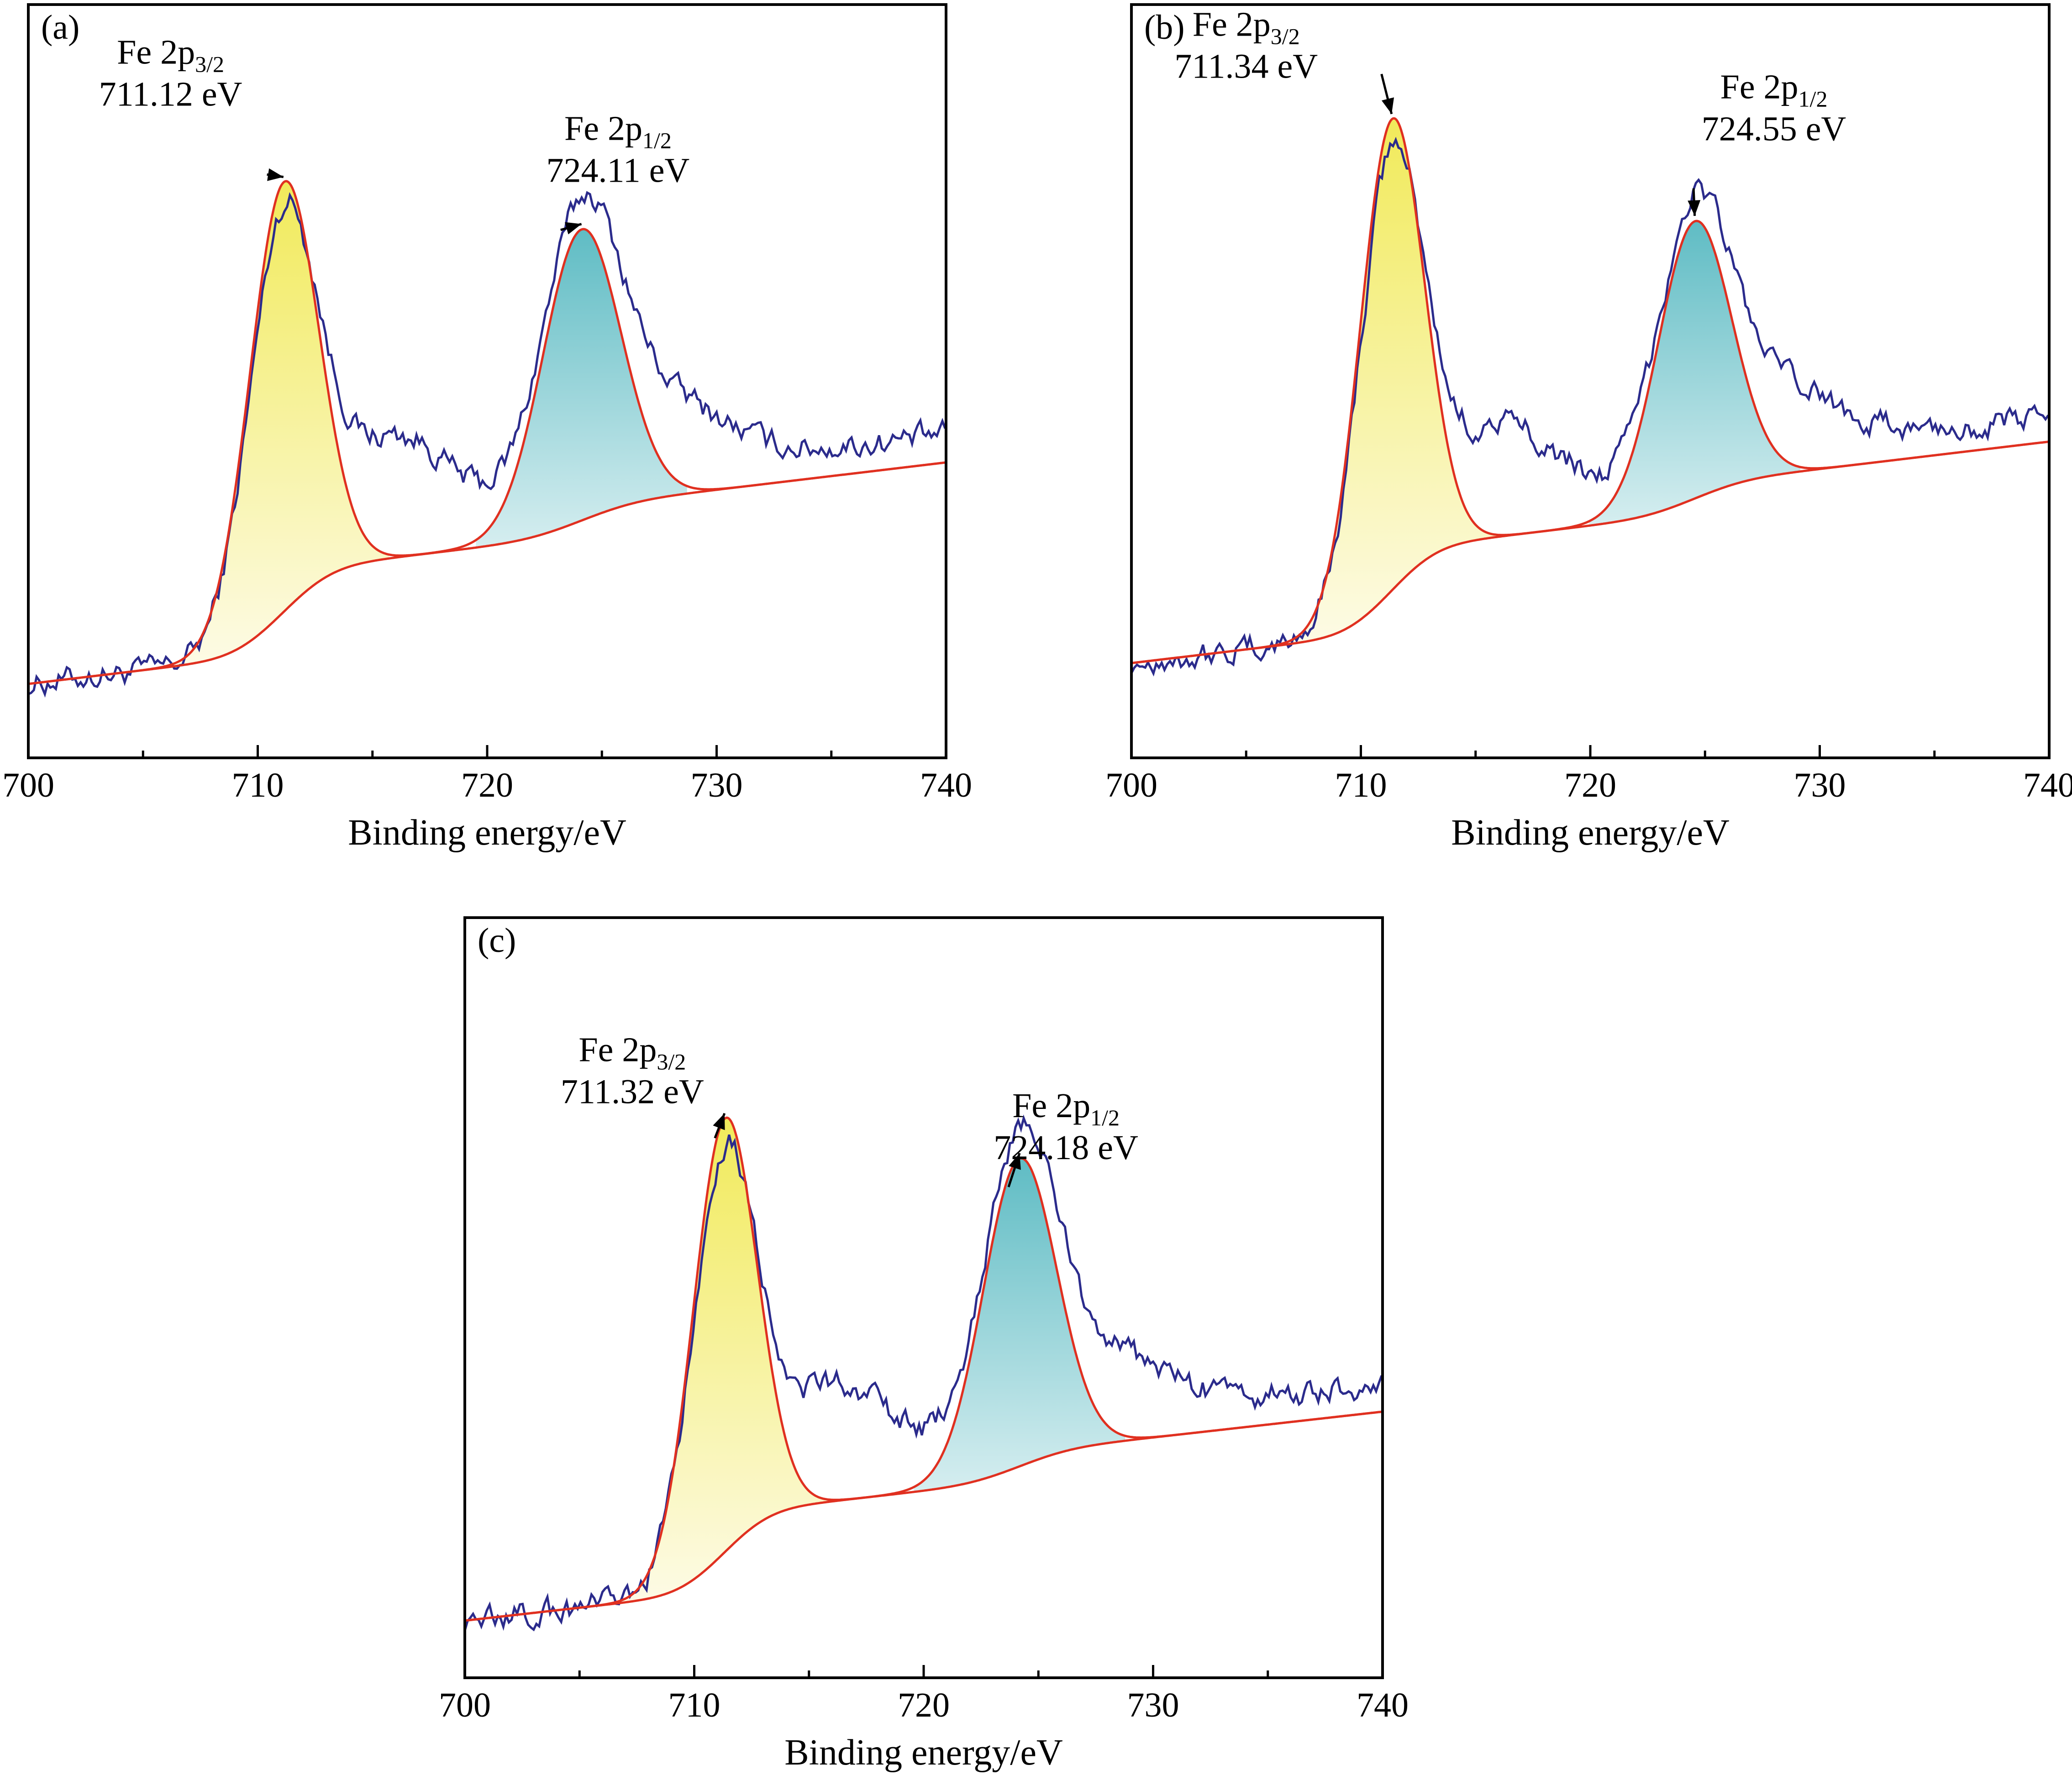 The image size is (2072, 1791). What do you see at coordinates (497, 940) in the screenshot?
I see `panel-label: (c)` at bounding box center [497, 940].